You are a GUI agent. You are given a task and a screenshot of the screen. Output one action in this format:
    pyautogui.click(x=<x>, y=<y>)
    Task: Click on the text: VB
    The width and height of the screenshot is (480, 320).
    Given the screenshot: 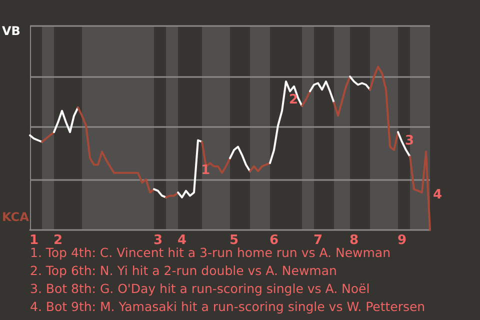 What is the action you would take?
    pyautogui.click(x=11, y=31)
    